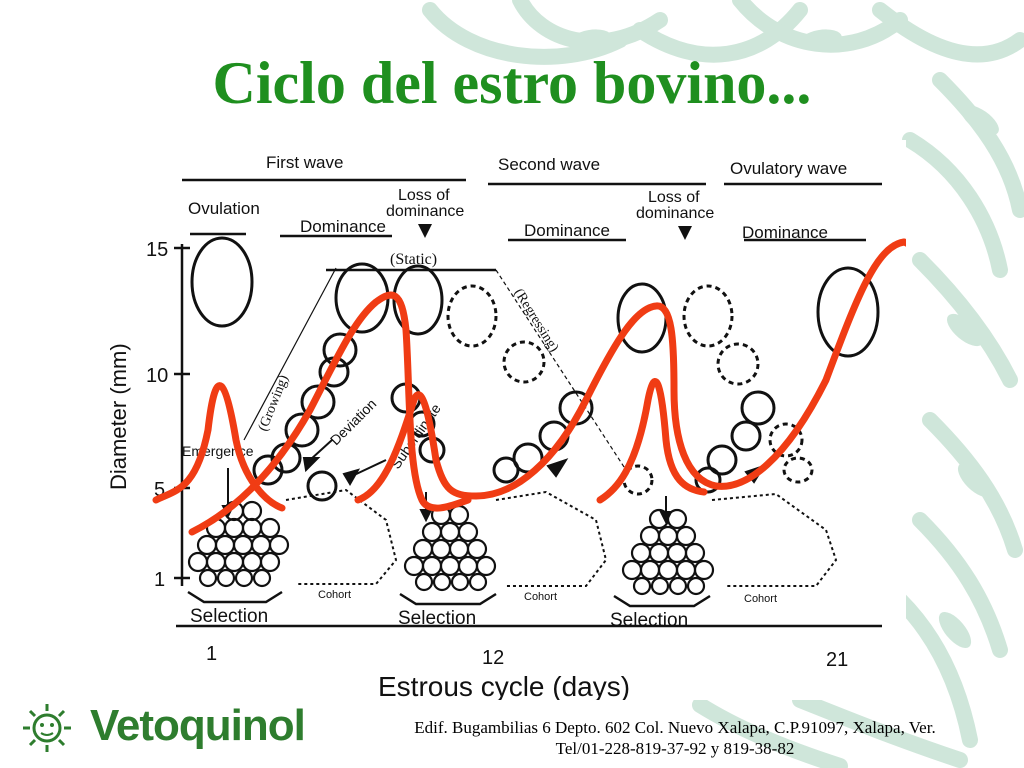 Image resolution: width=1024 pixels, height=768 pixels. I want to click on loss-arrow-1-icon, so click(425, 231).